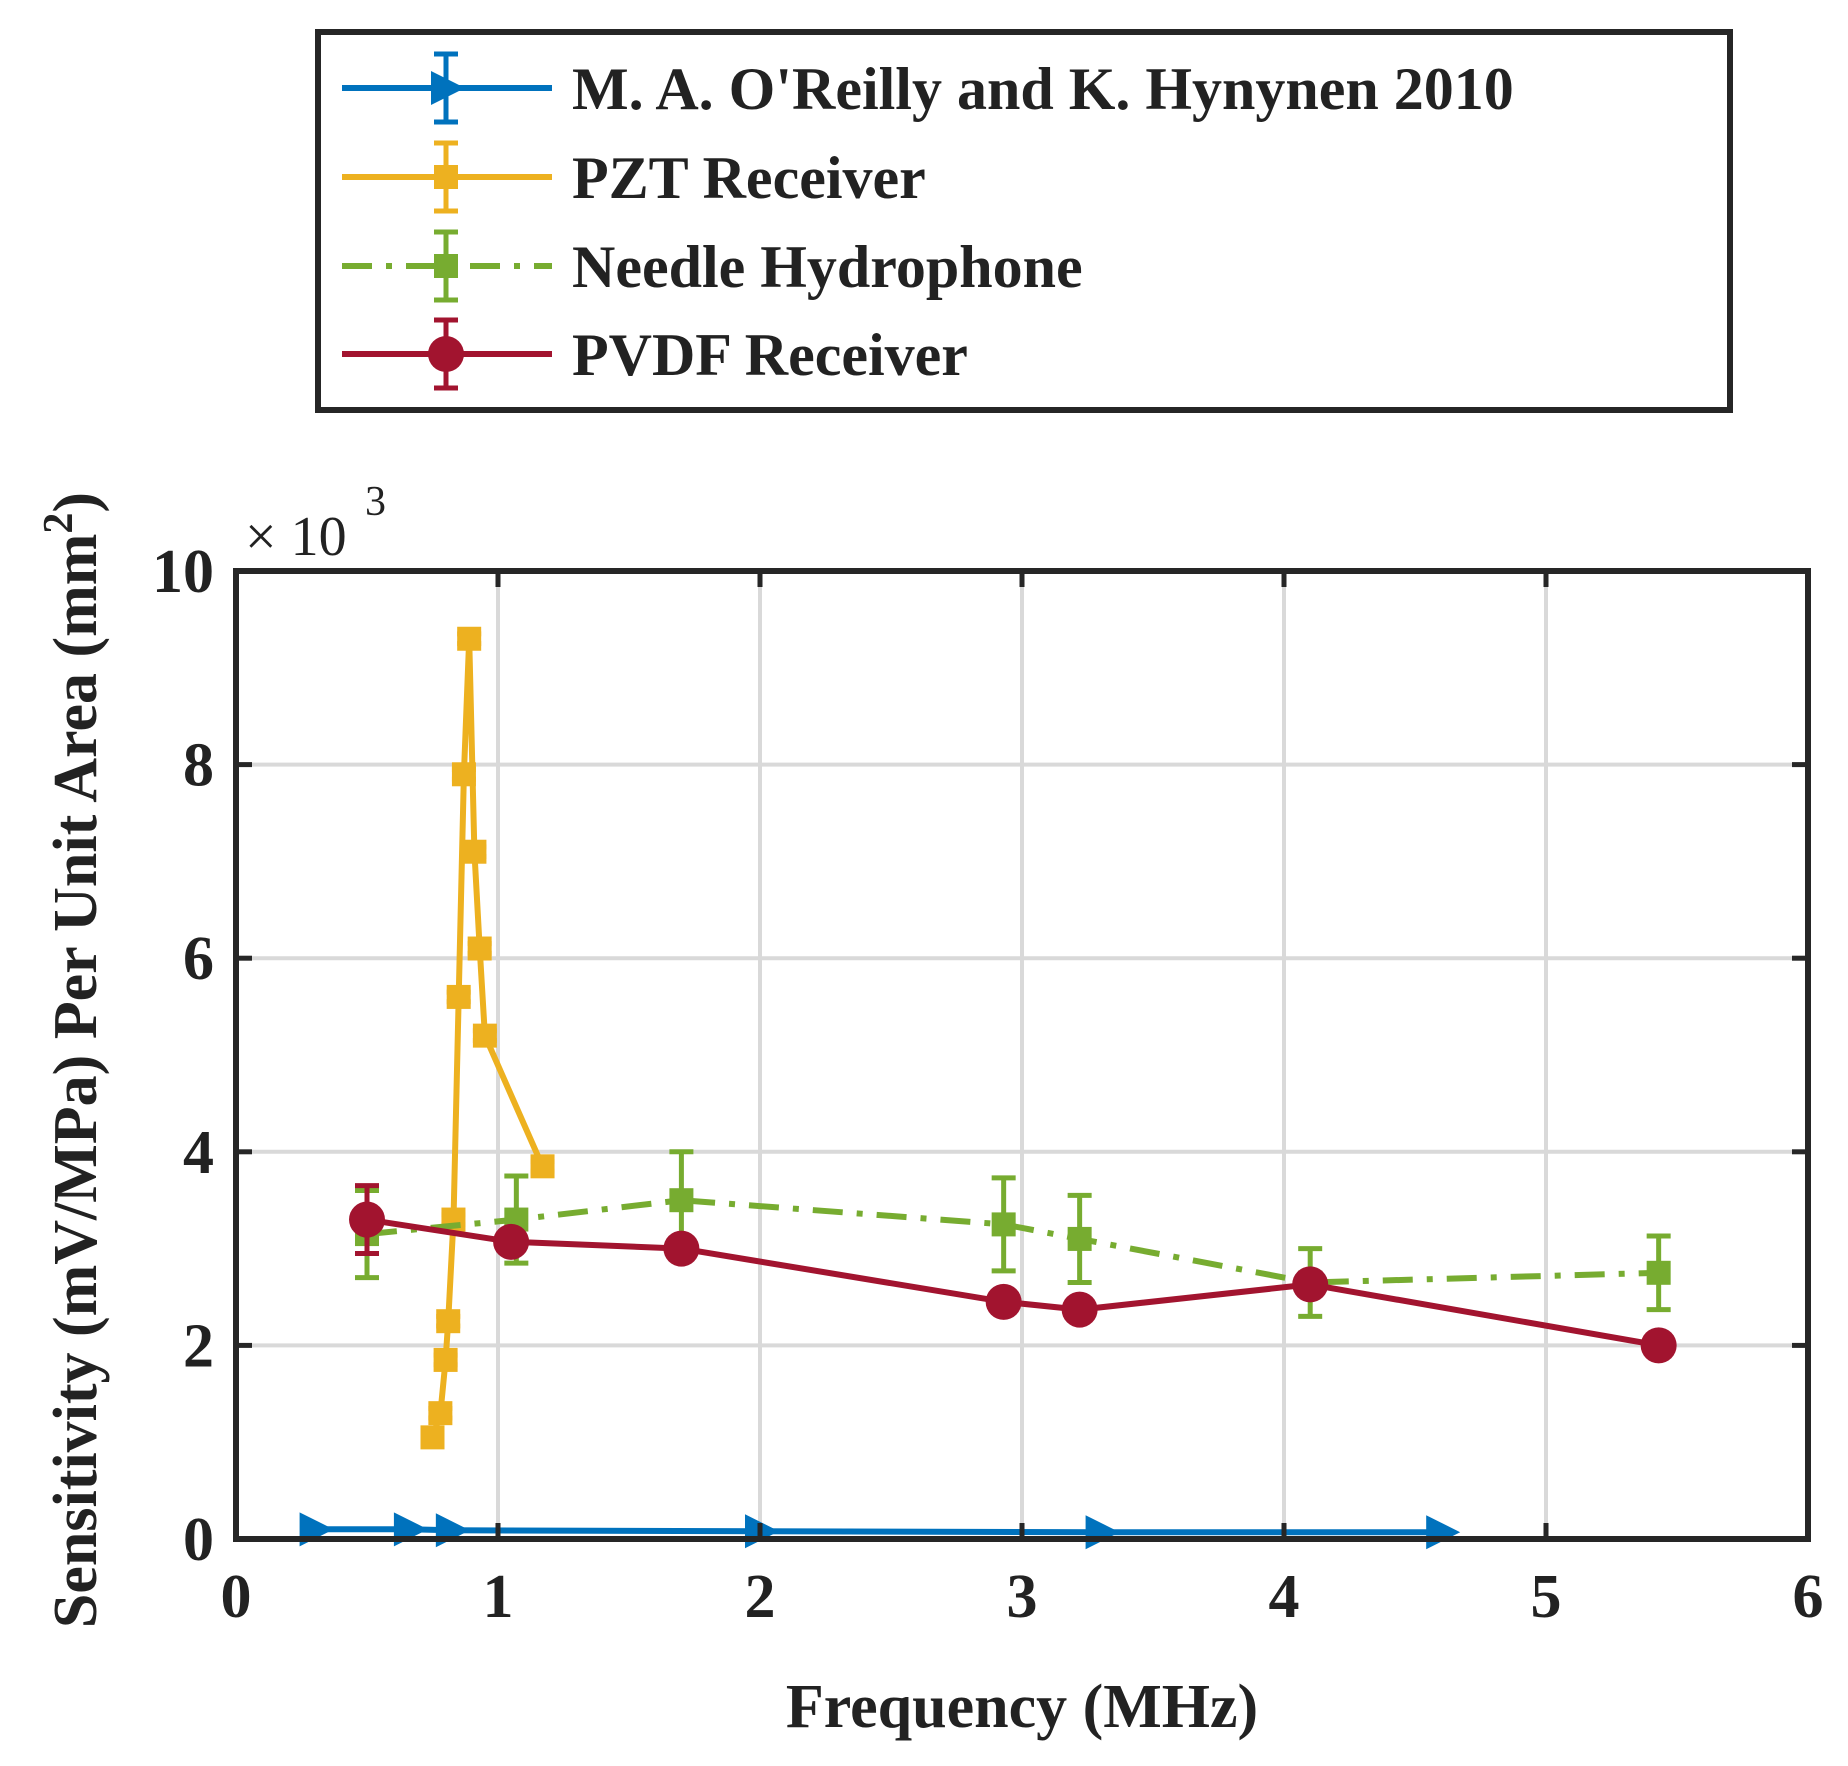  I want to click on y-tick-label: 4, so click(198, 1153).